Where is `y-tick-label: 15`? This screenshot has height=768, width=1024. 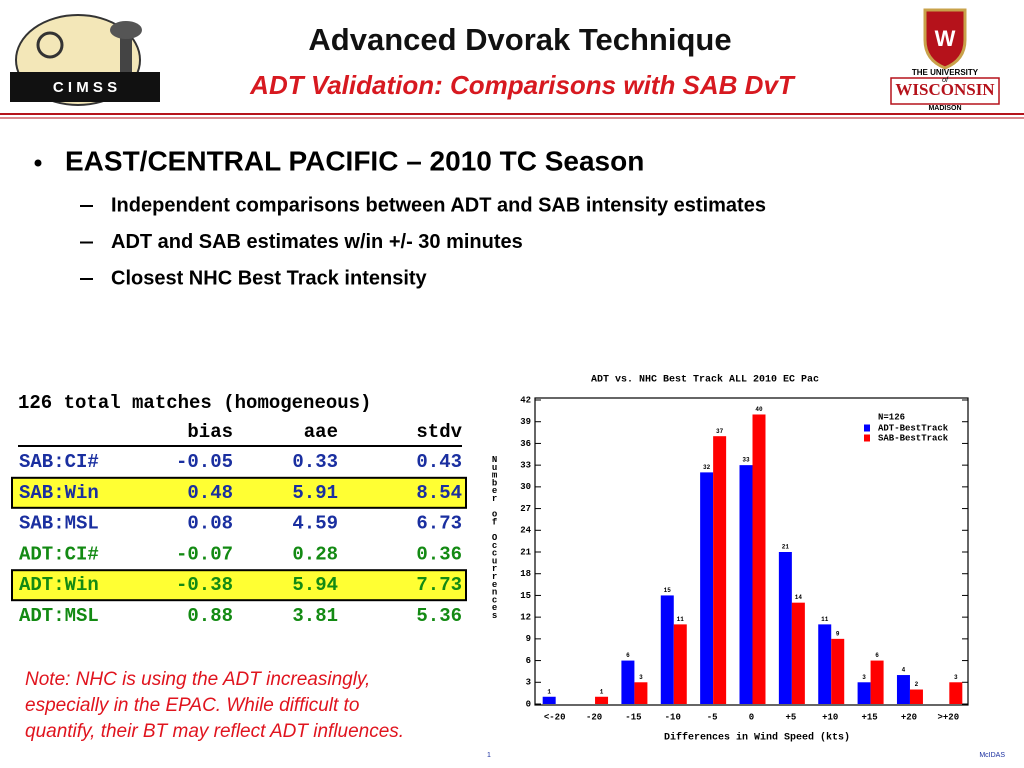
y-tick-label: 15 is located at coordinates (525, 596).